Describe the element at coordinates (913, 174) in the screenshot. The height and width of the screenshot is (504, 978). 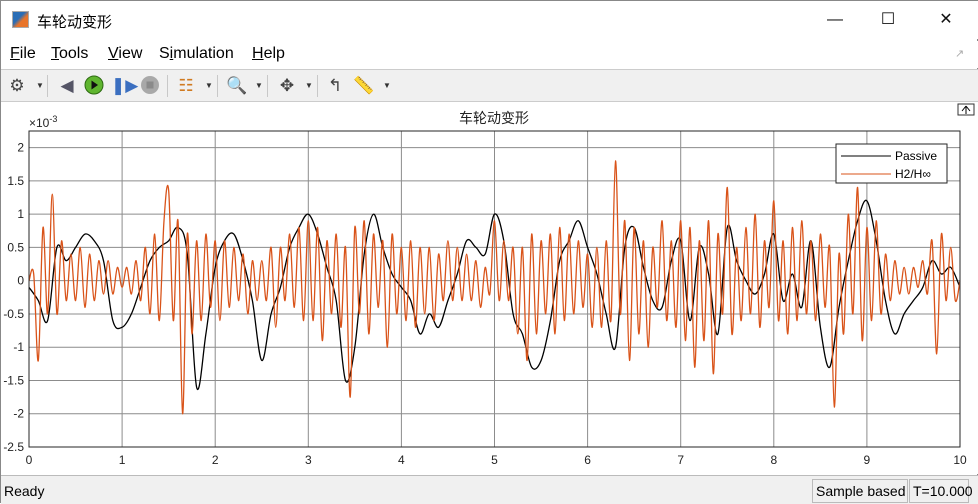
I see `legend-label-h2hinf: H2/H∞` at that location.